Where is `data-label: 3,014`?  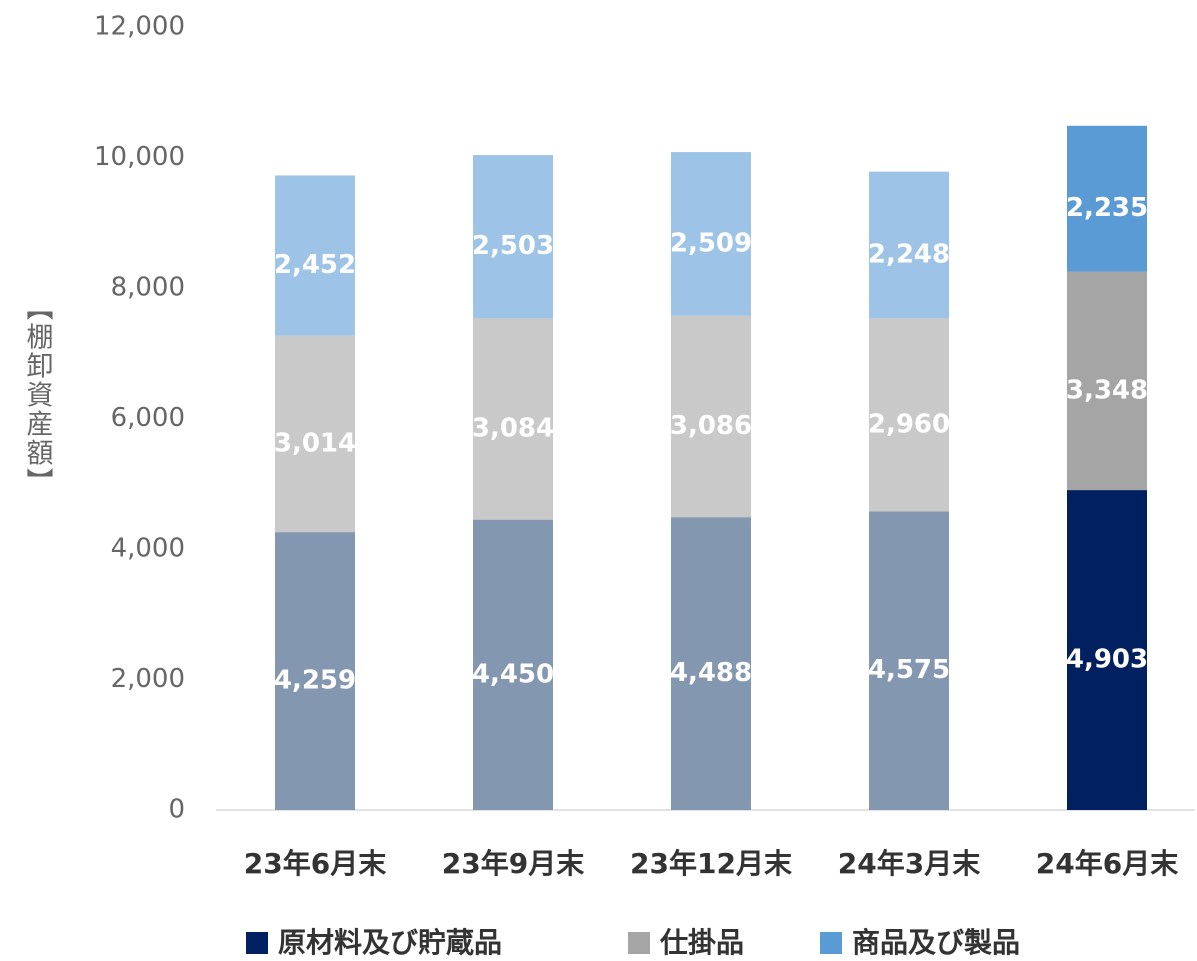 data-label: 3,014 is located at coordinates (315, 443).